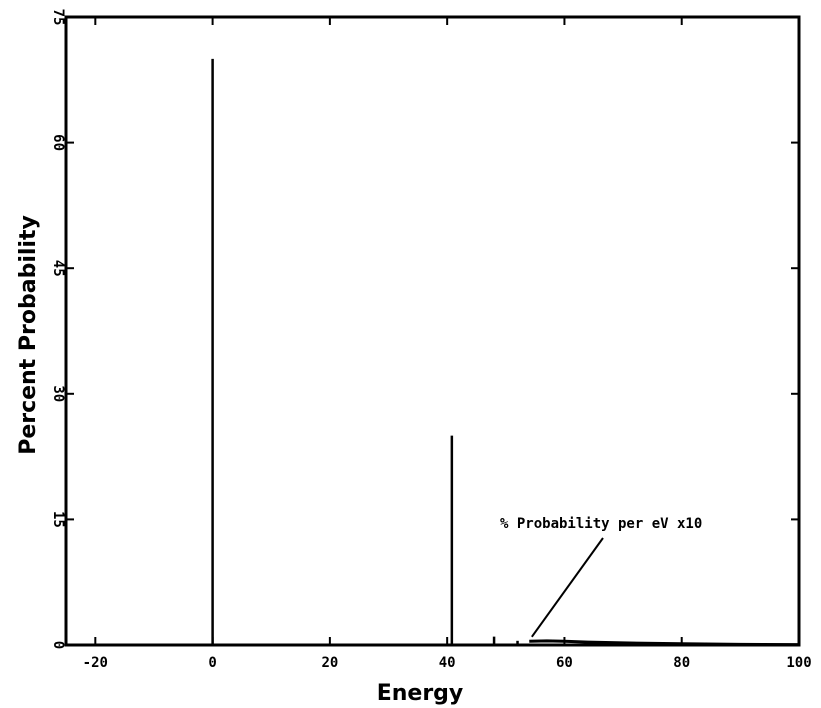  I want to click on y-tick-label: 75, so click(58, 17).